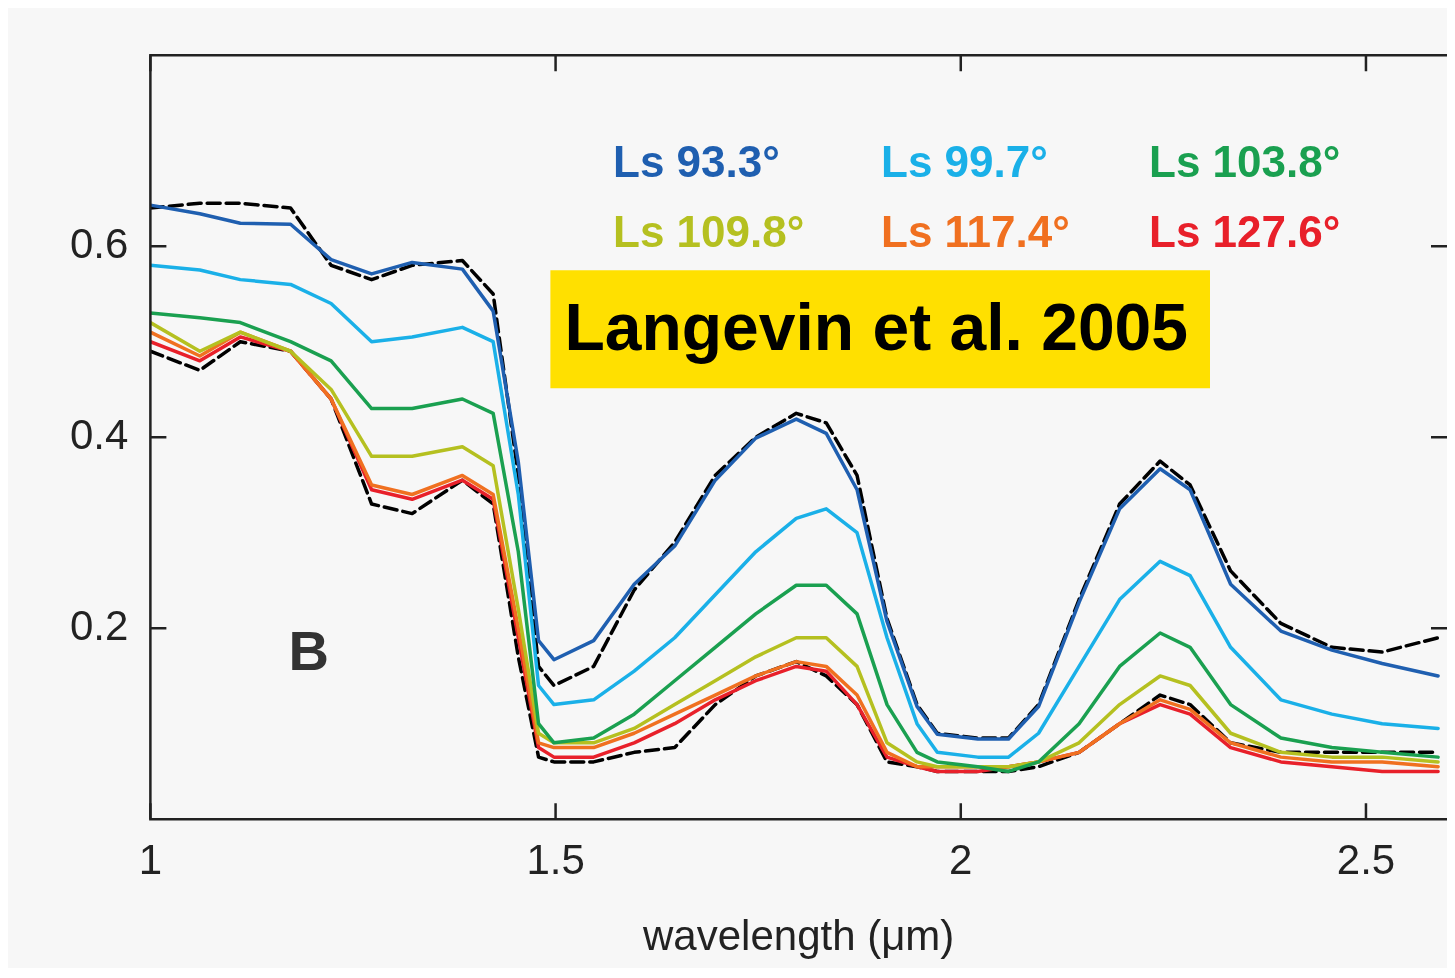  What do you see at coordinates (99, 434) in the screenshot?
I see `y-tick-label: 0.4` at bounding box center [99, 434].